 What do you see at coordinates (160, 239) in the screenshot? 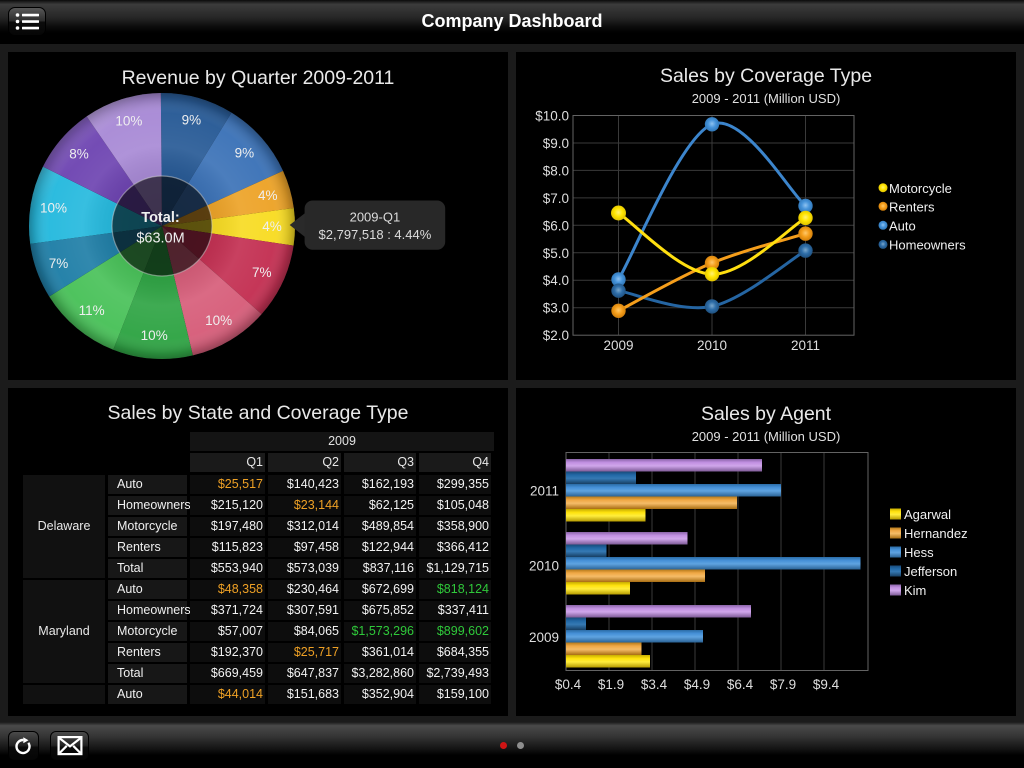
I see `svg-text: $63.0M` at bounding box center [160, 239].